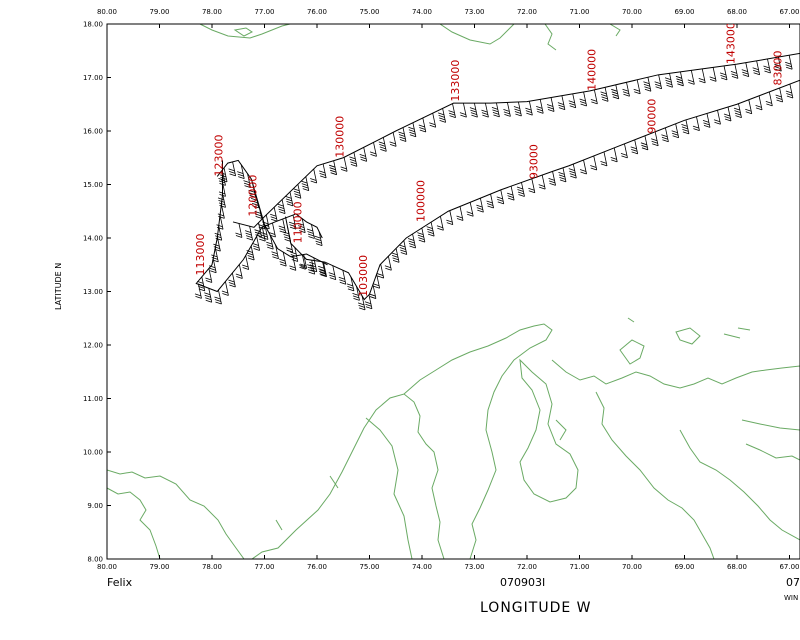 The height and width of the screenshot is (640, 800). What do you see at coordinates (527, 12) in the screenshot?
I see `x-tick-label-top: 72.00` at bounding box center [527, 12].